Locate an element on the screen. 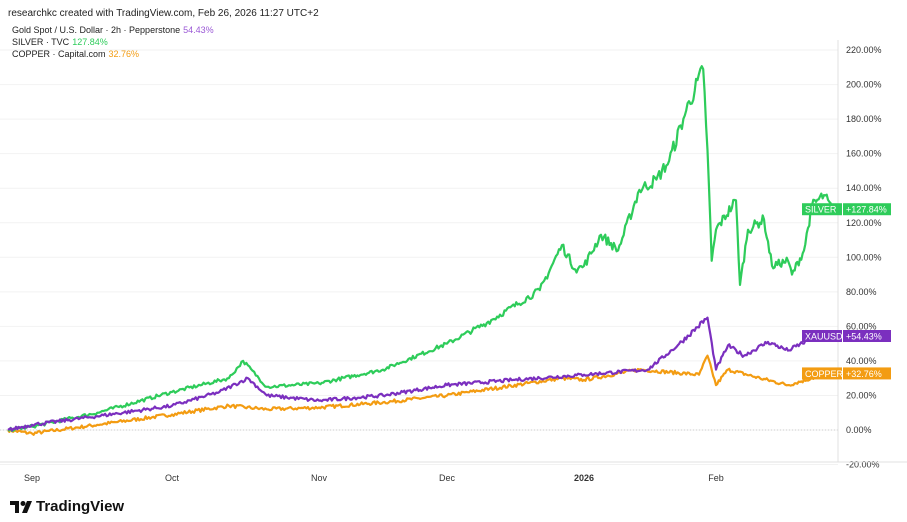 This screenshot has width=907, height=522. legend-silver: SILVER · TVC 127.84% is located at coordinates (60, 42).